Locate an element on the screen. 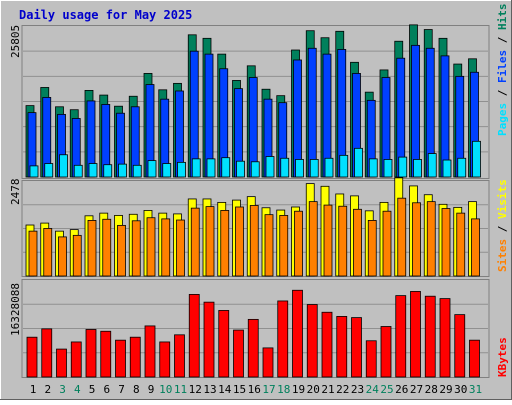 Image resolution: width=512 pixels, height=405 pixels. mid-legend: Sites / Visits is located at coordinates (502, 225).